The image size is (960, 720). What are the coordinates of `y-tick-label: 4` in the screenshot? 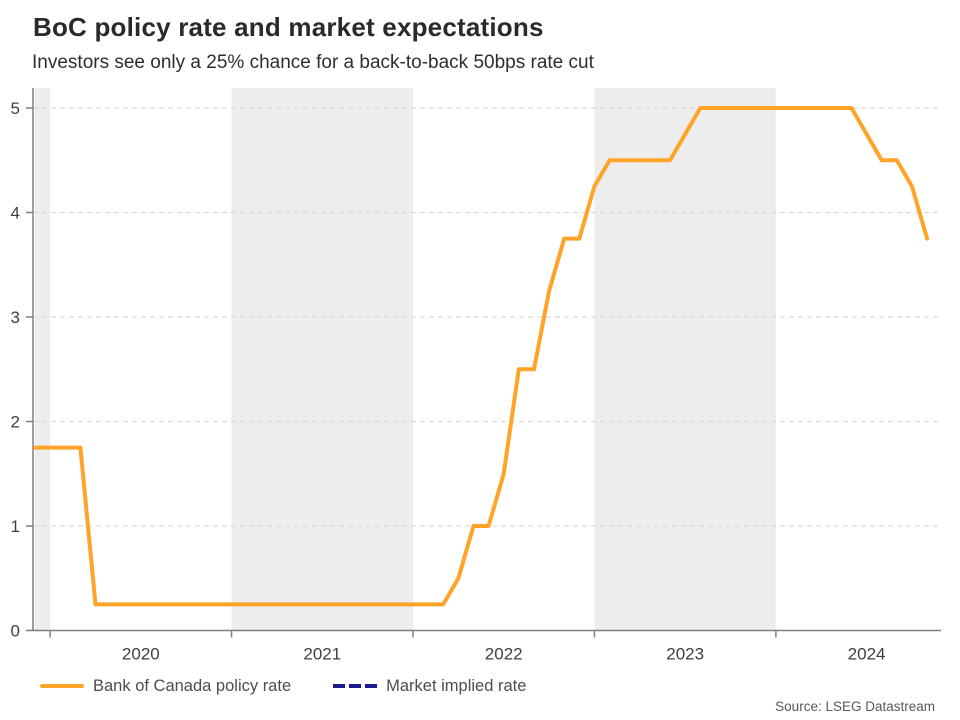 It's located at (15, 213).